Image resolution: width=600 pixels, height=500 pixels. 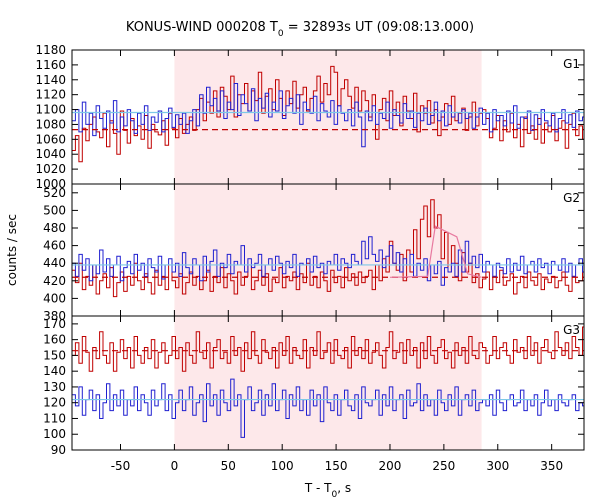 I want to click on x-axis-label: T - T0, s, so click(x=327, y=490).